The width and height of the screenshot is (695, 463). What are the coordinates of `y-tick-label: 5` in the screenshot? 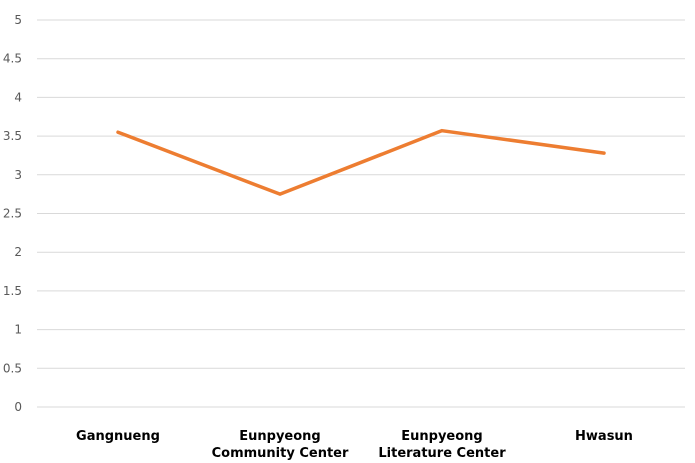 It's located at (18, 20).